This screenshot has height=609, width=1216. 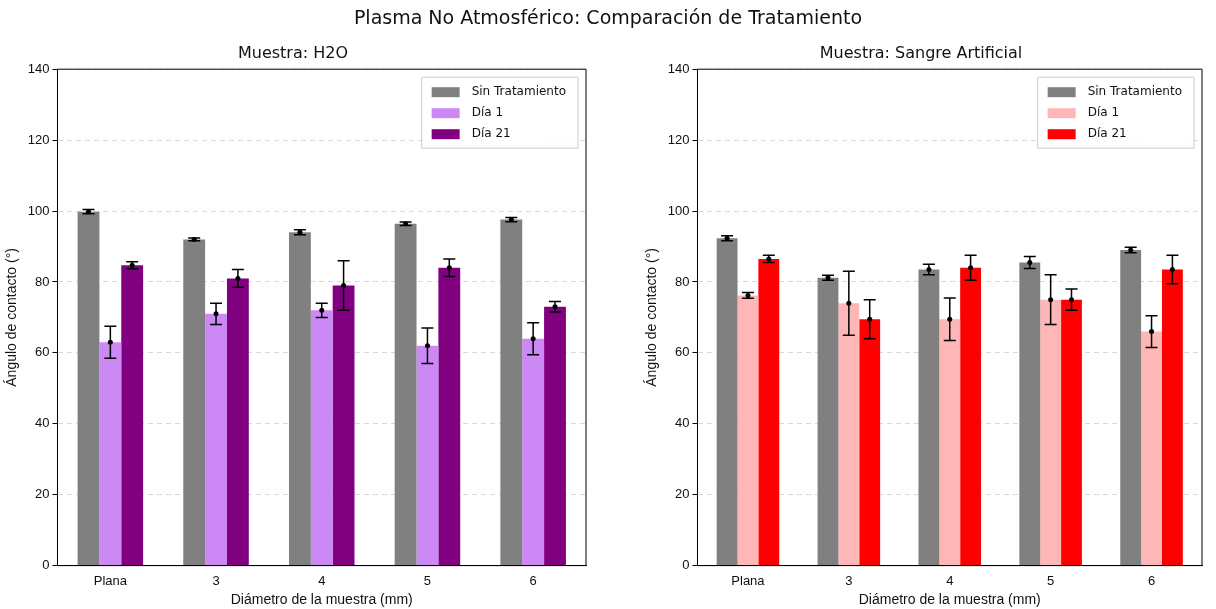 I want to click on text: Plasma No Atmosférico: Comparación de Tratamiento, so click(x=608, y=17).